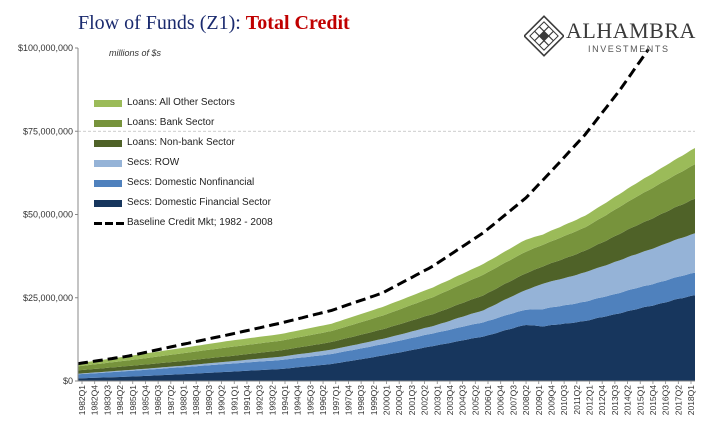  I want to click on x-tick-label: 1999Q2, so click(374, 400).